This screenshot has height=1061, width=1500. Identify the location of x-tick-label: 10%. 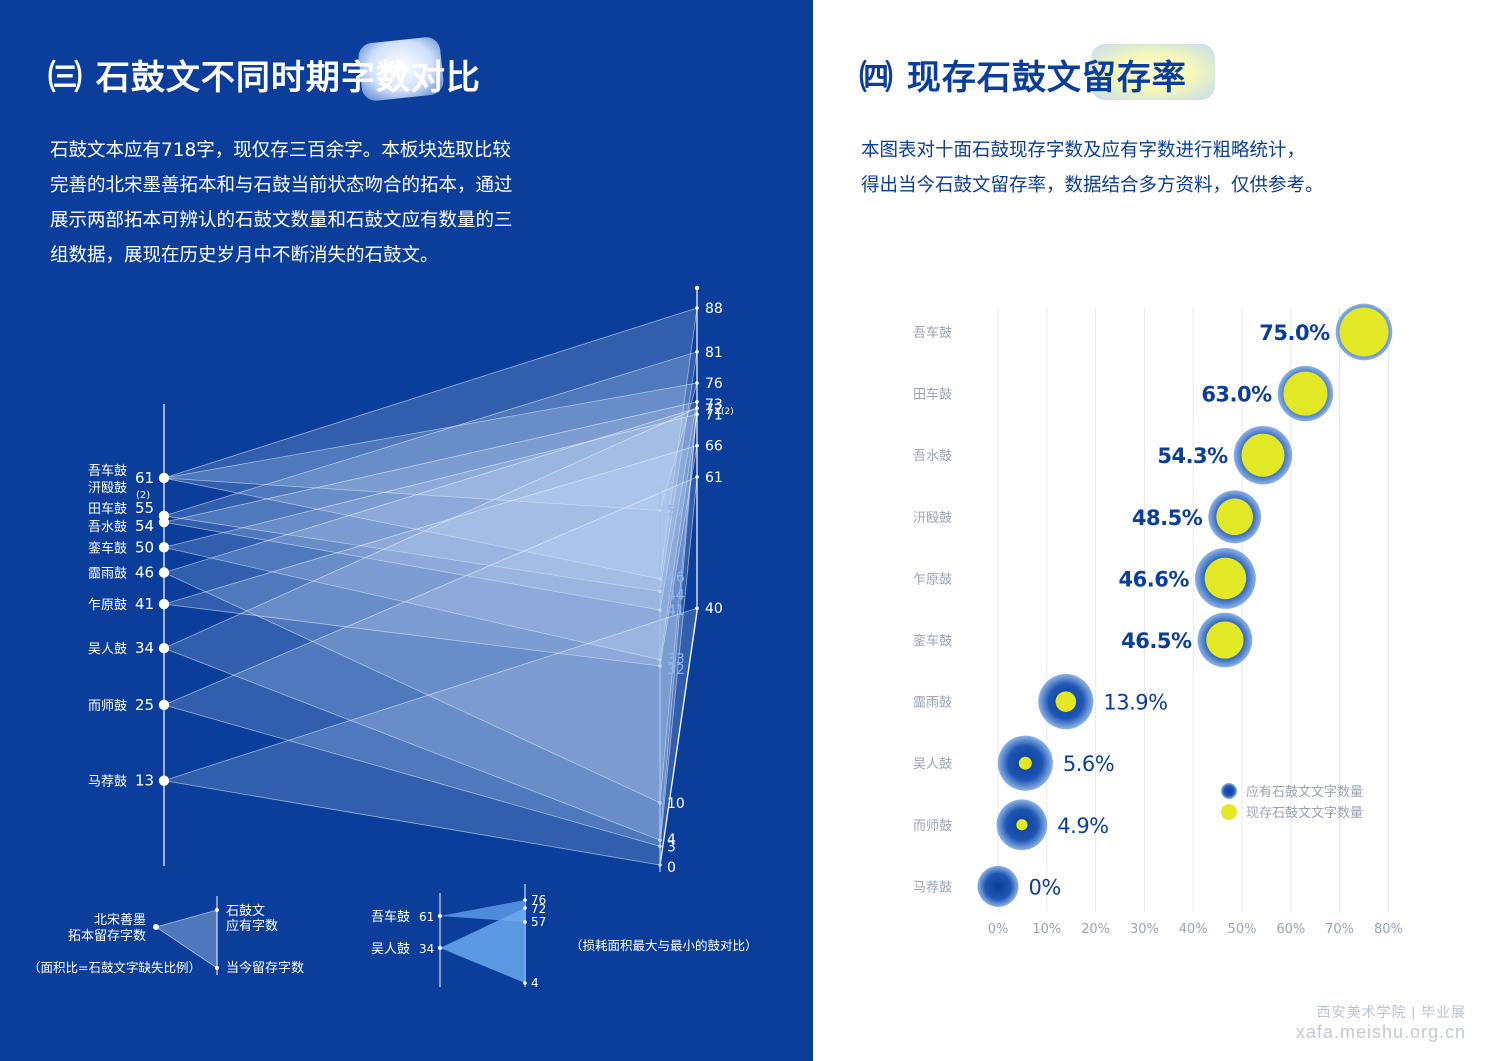
(1046, 929).